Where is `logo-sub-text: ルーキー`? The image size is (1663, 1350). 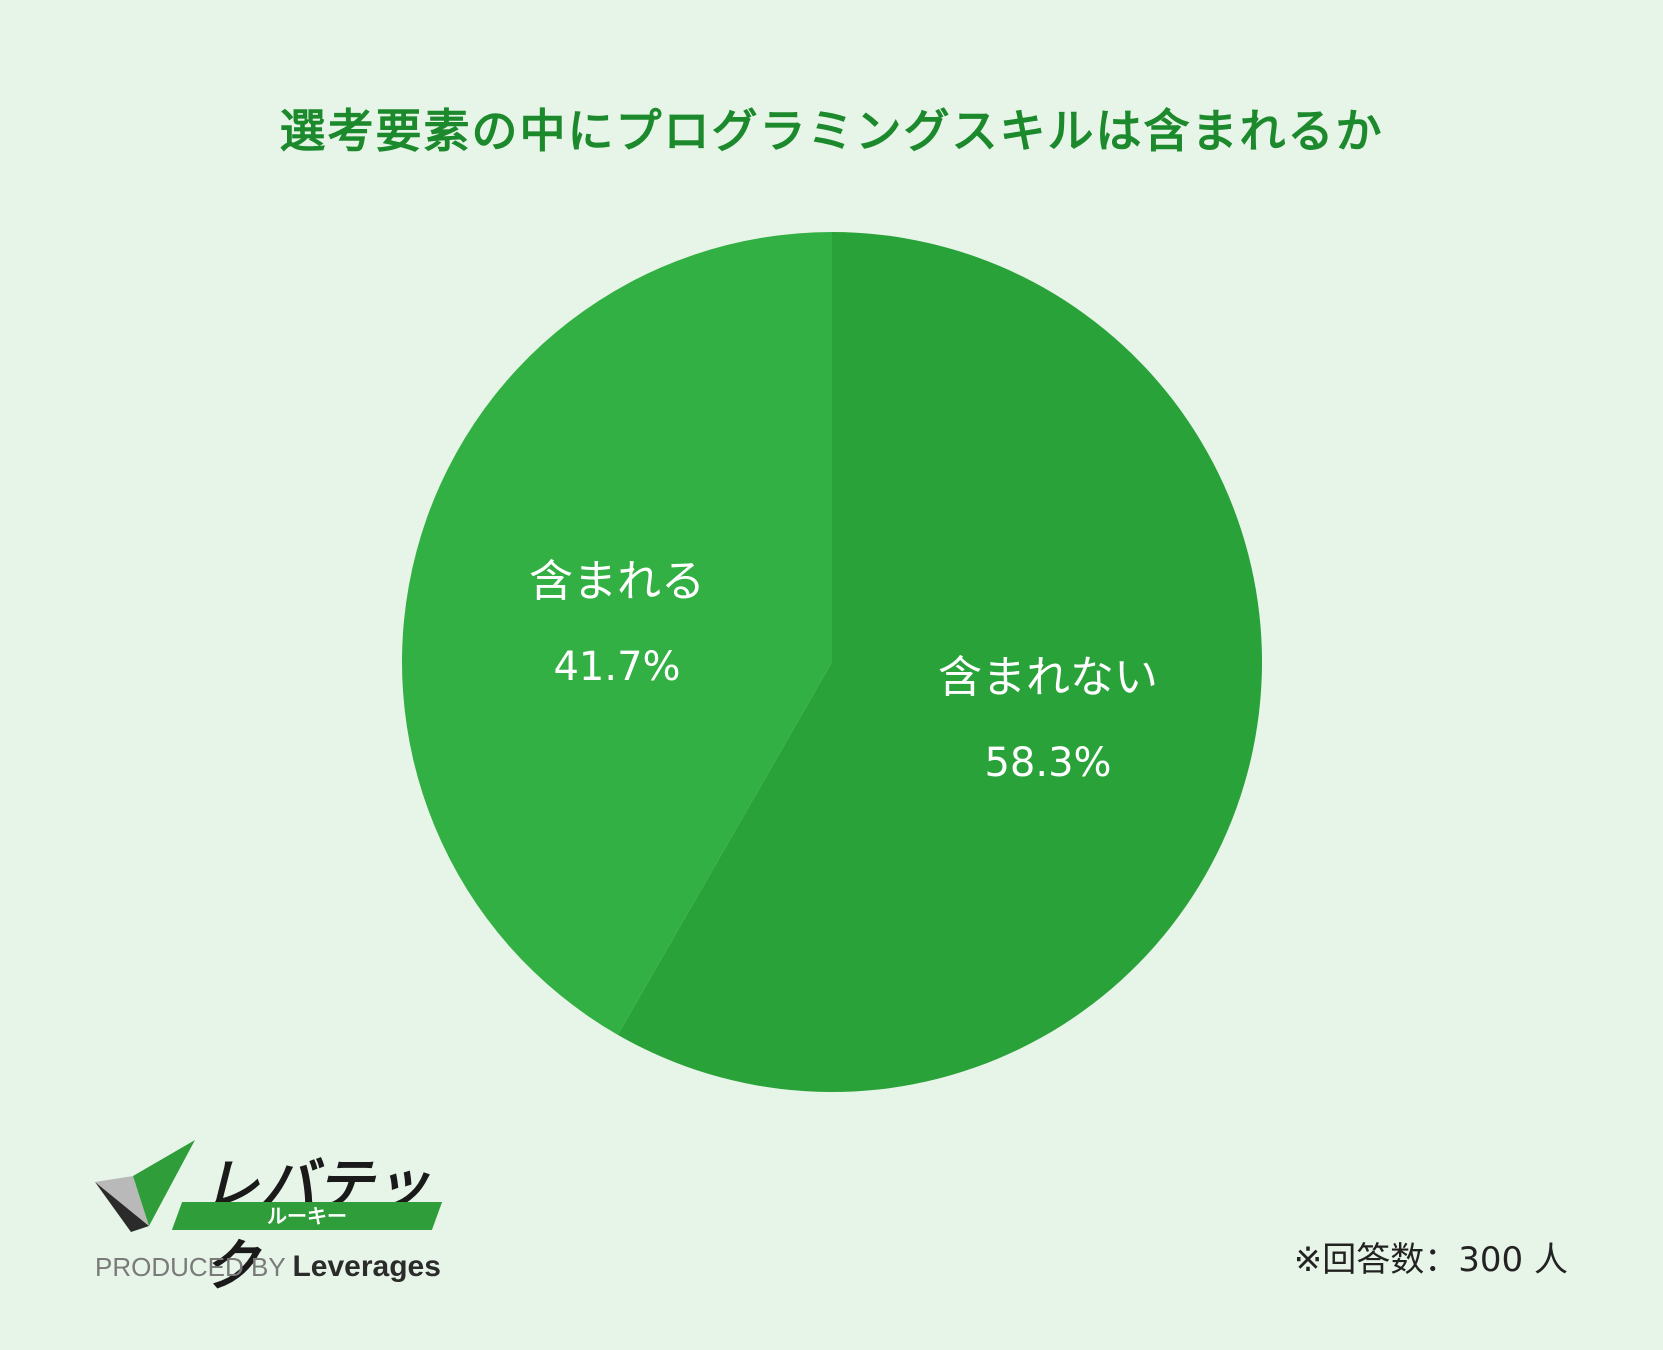
logo-sub-text: ルーキー is located at coordinates (307, 1216).